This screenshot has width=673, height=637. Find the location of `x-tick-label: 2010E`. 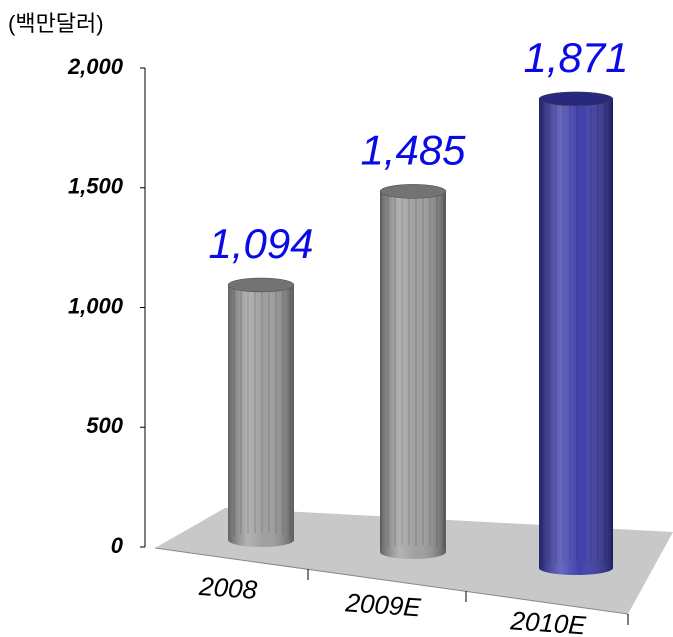

x-tick-label: 2010E is located at coordinates (548, 621).